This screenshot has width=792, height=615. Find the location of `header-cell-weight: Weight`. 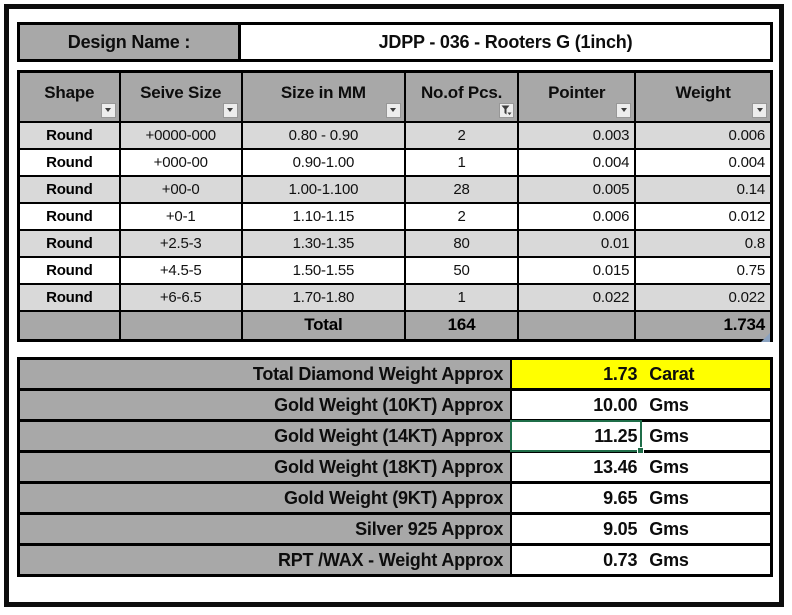

header-cell-weight: Weight is located at coordinates (703, 96).